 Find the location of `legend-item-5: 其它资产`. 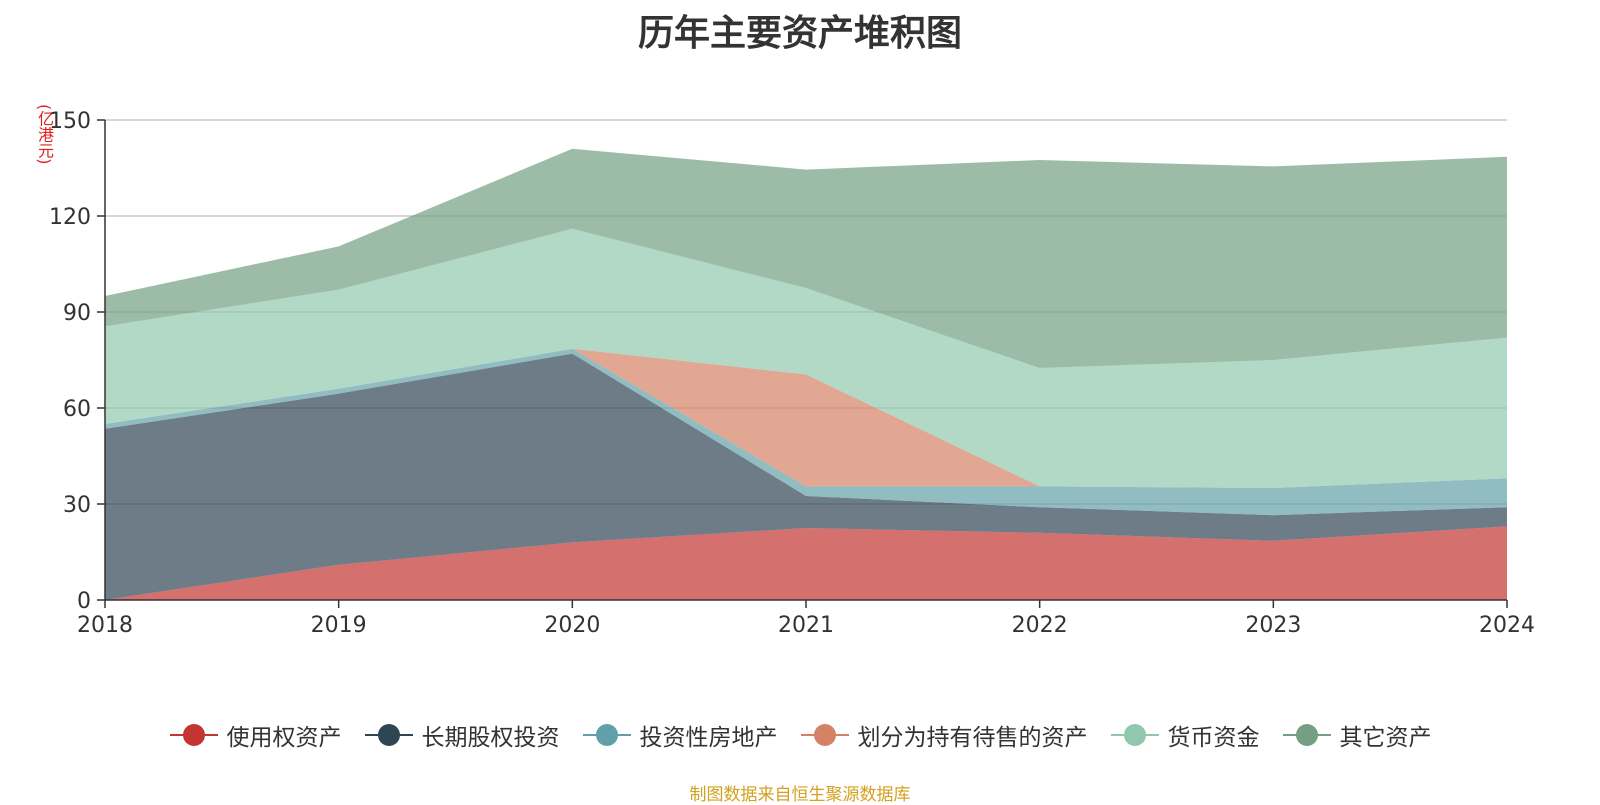

legend-item-5: 其它资产 is located at coordinates (1357, 735).